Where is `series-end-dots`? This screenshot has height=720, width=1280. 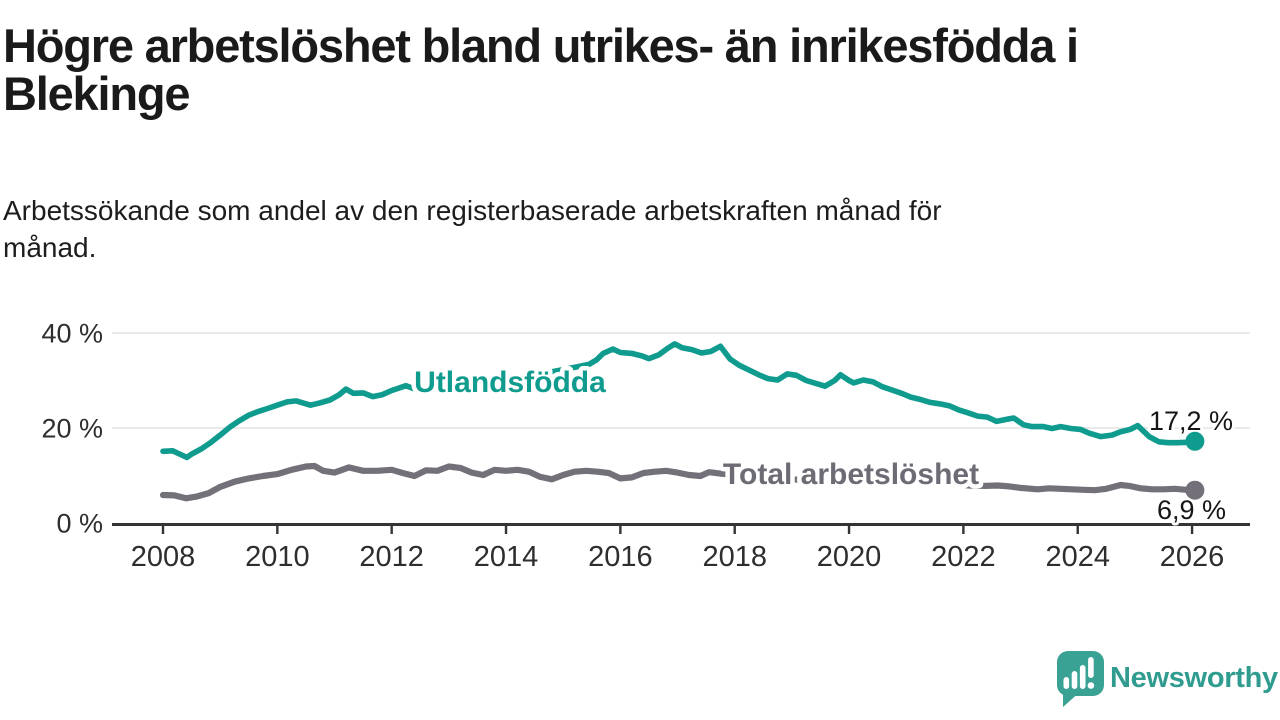 series-end-dots is located at coordinates (1195, 465).